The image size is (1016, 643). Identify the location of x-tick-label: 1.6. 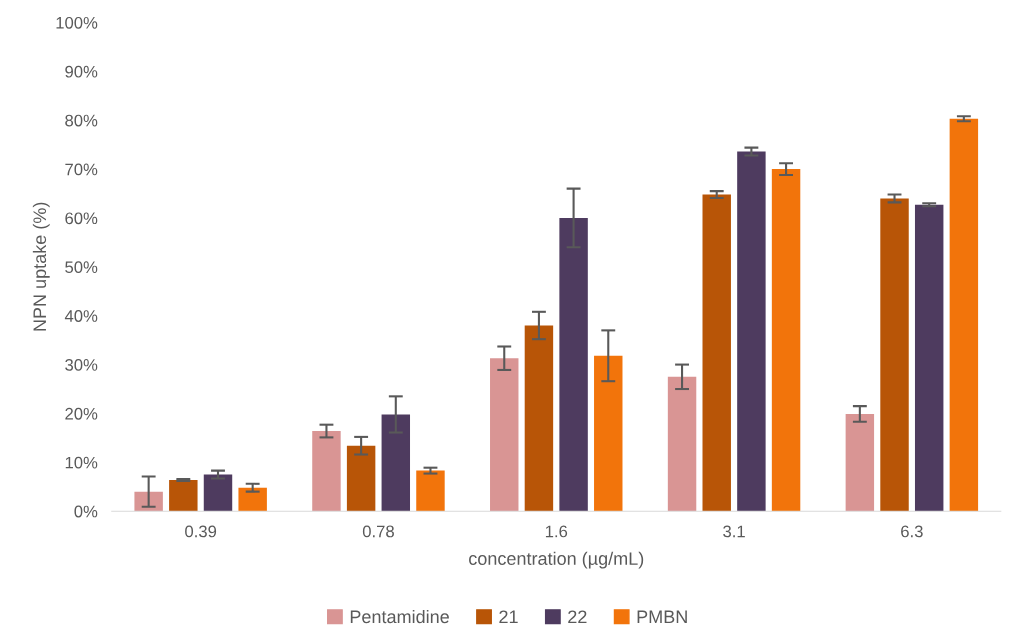
(556, 531).